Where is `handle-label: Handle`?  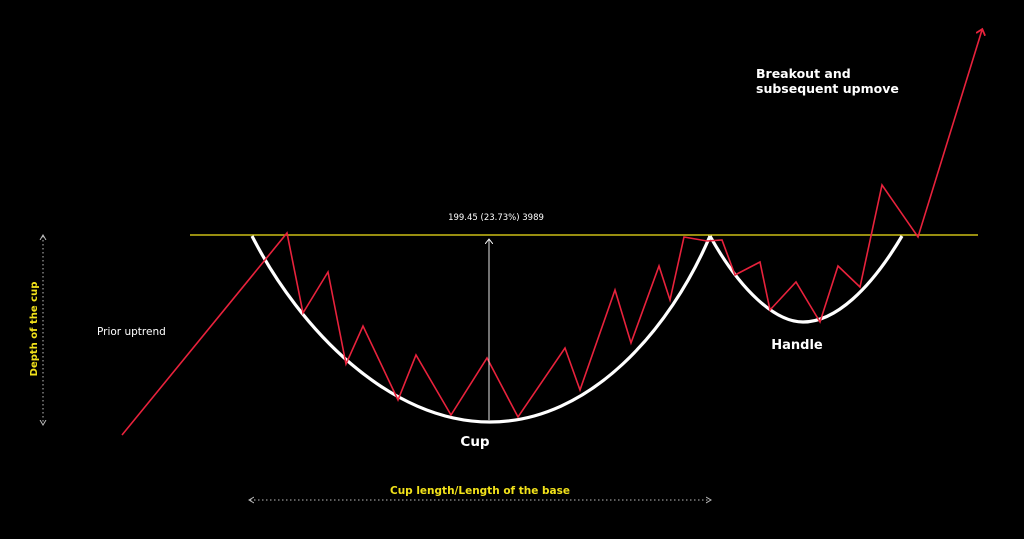 handle-label: Handle is located at coordinates (797, 345).